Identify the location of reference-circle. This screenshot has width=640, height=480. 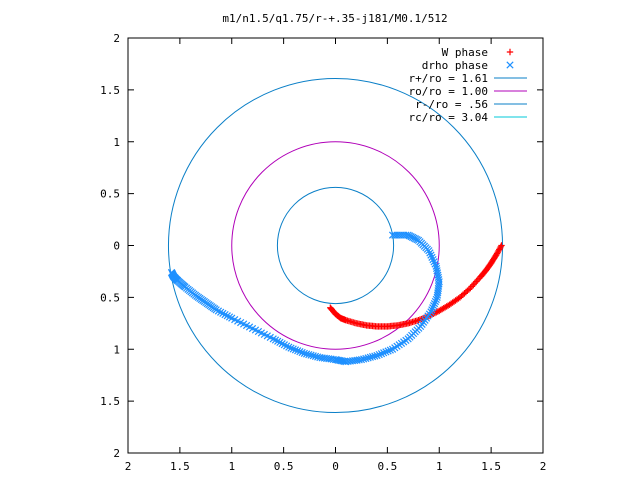
(335, 245).